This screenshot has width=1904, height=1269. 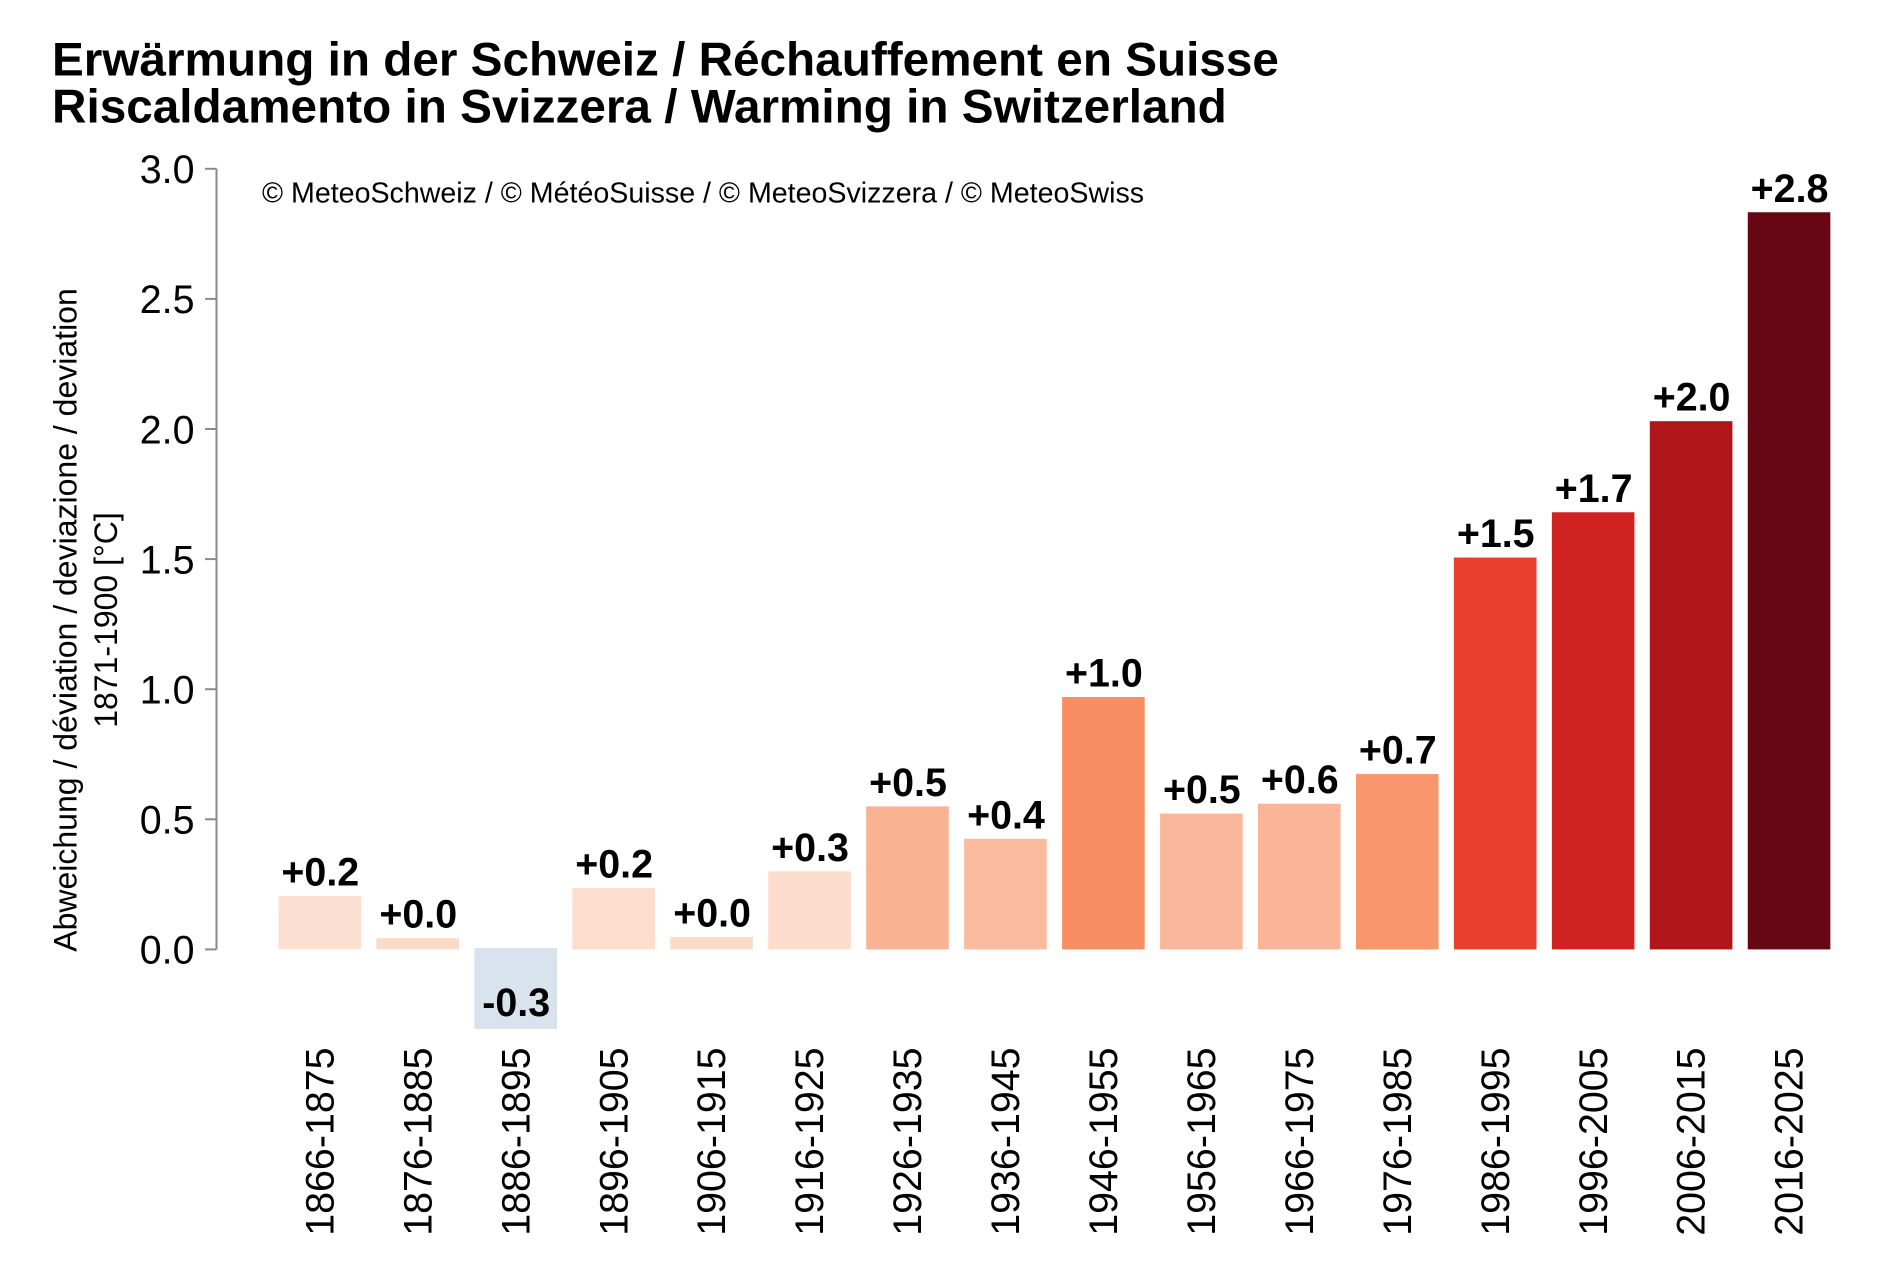 What do you see at coordinates (1202, 1141) in the screenshot?
I see `svg-text: 1956-1965` at bounding box center [1202, 1141].